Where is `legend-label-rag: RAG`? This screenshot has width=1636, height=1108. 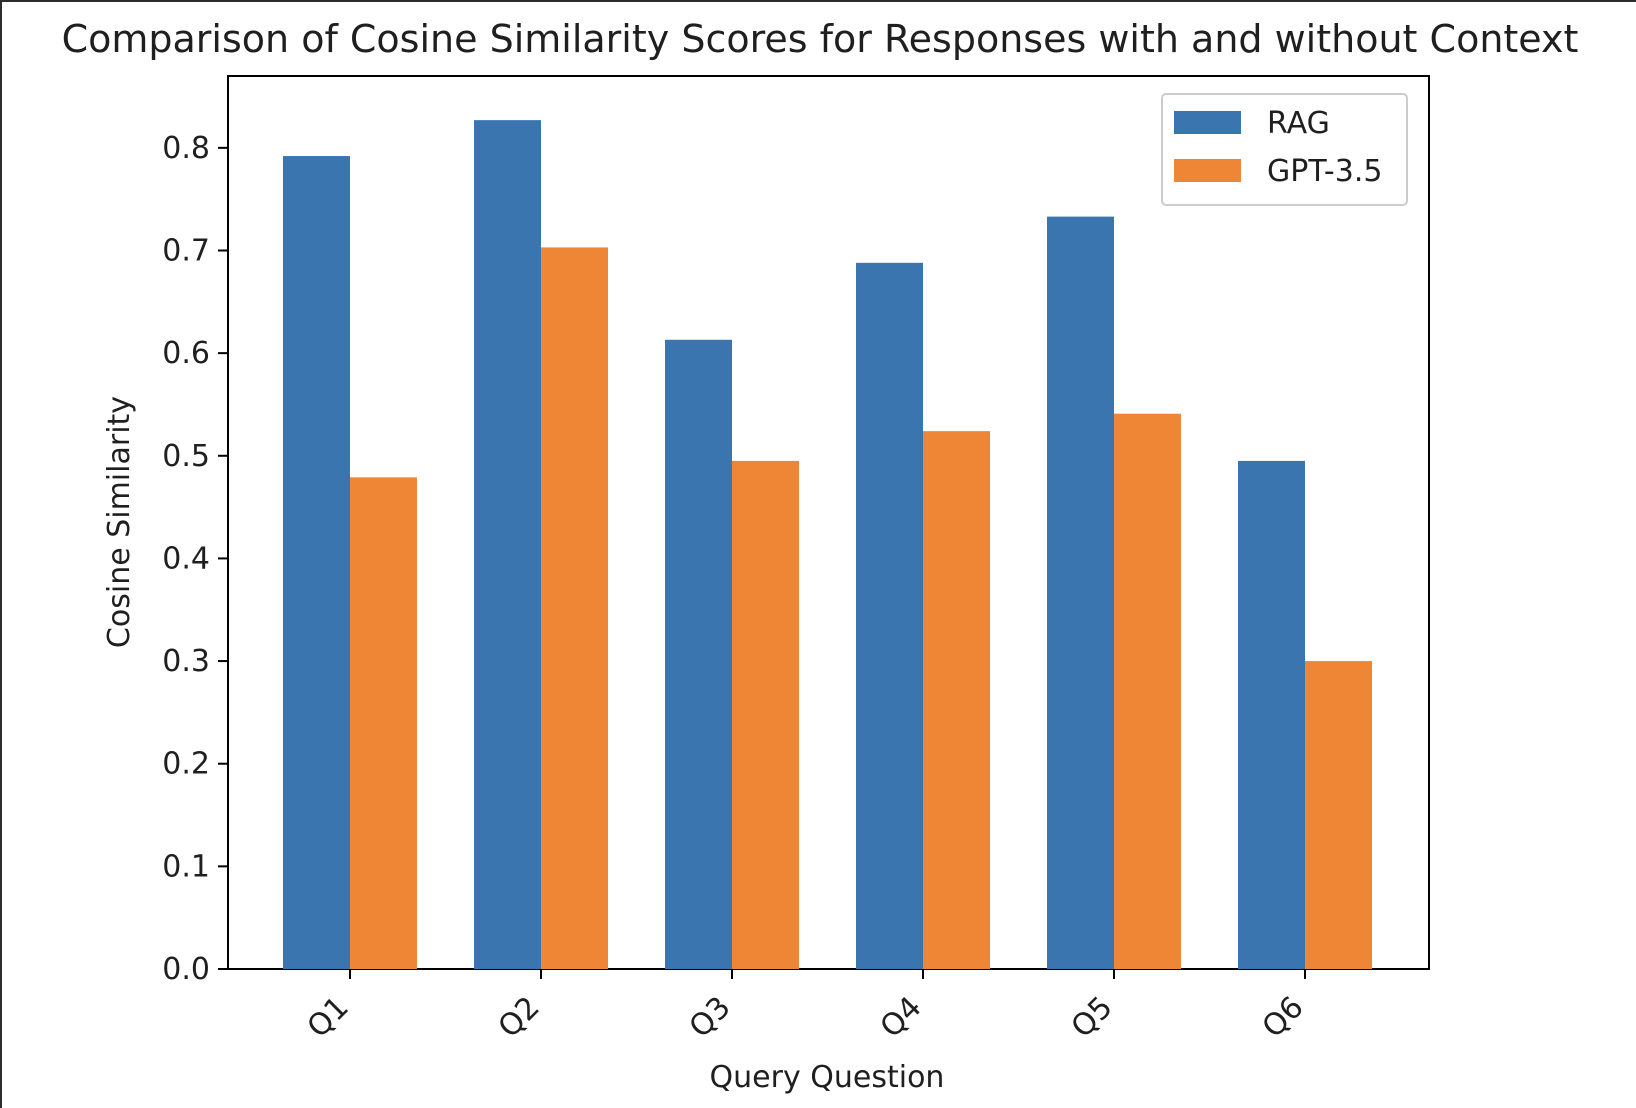
legend-label-rag: RAG is located at coordinates (1298, 123).